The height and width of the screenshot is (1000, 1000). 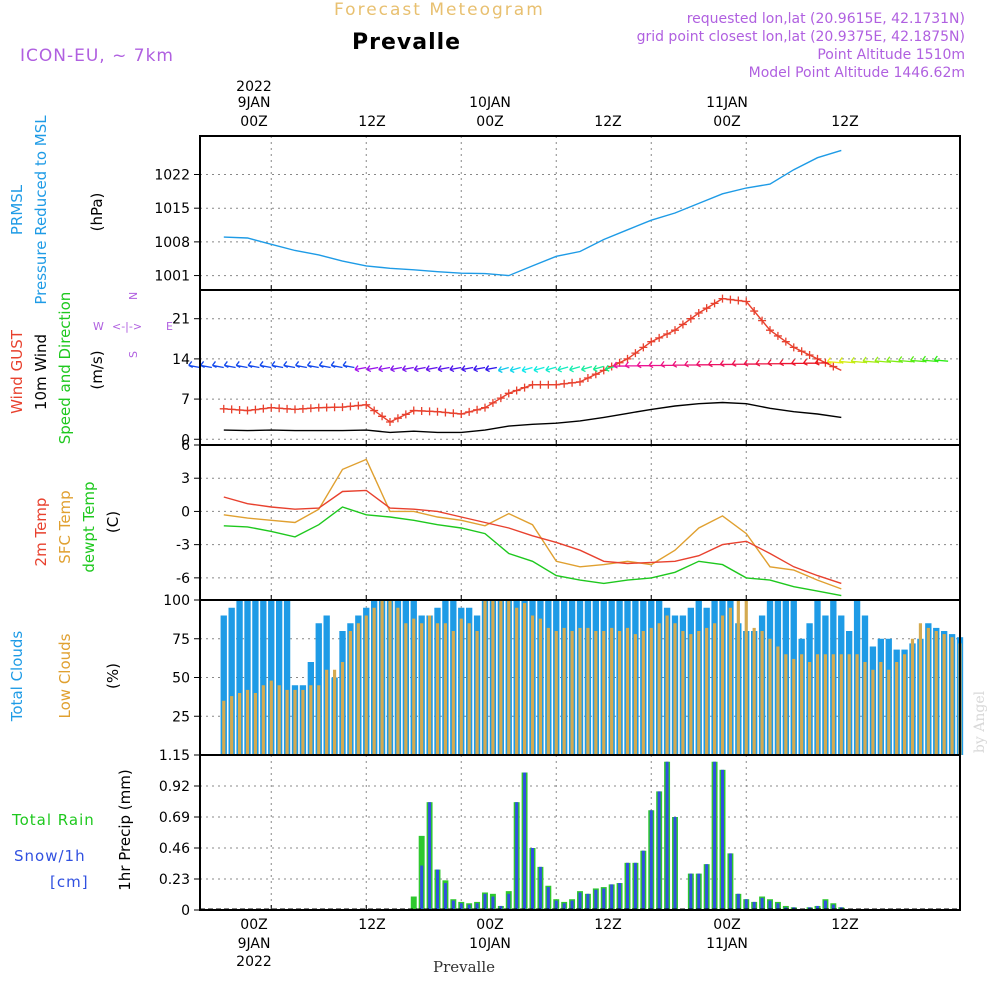 I want to click on label-hpa: (hPa), so click(x=97, y=212).